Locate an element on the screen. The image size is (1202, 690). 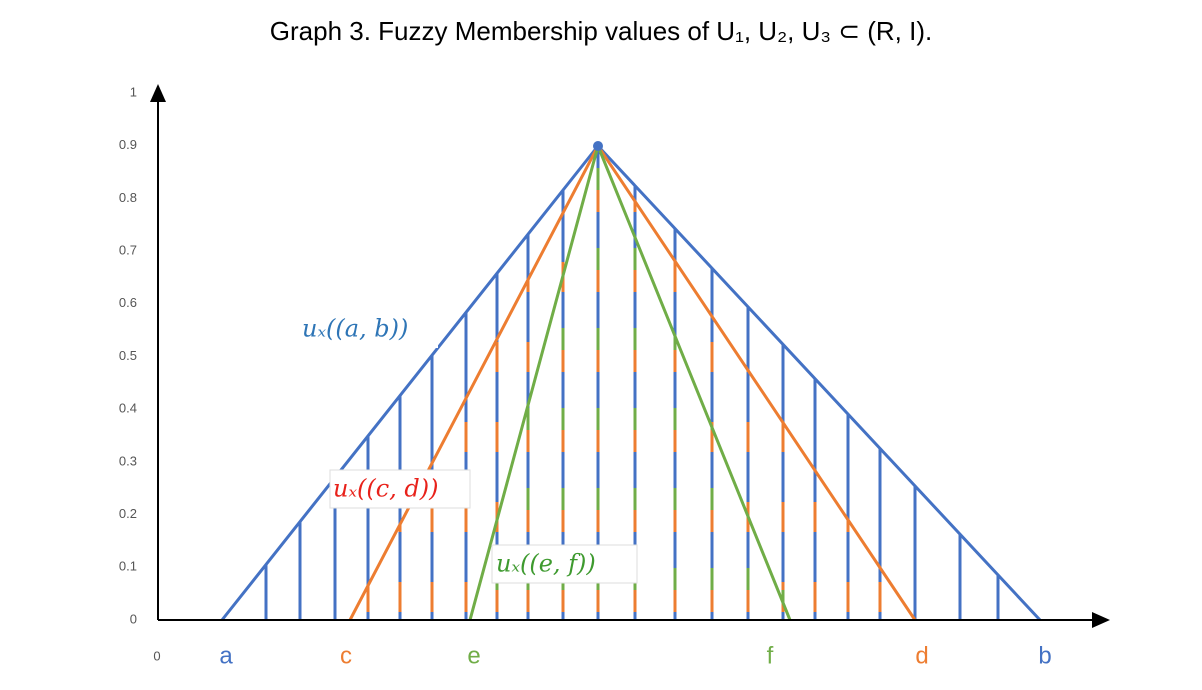
y-tick-label: 0 is located at coordinates (133, 618).